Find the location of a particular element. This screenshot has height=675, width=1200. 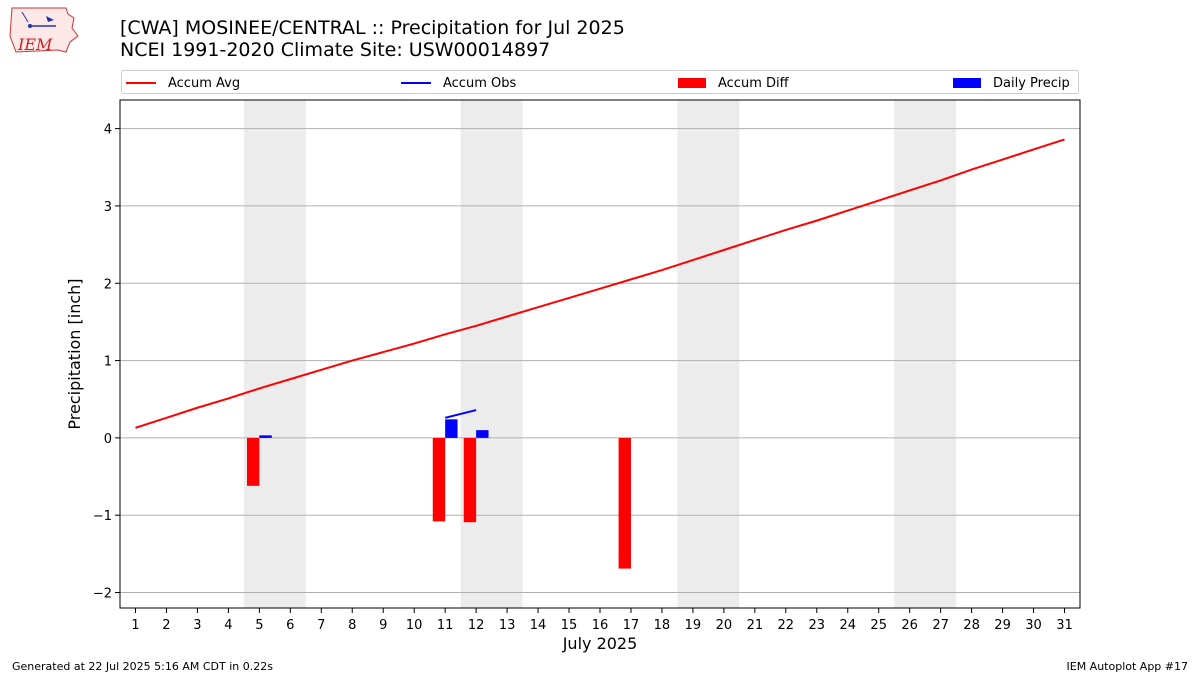

legend-item-accum-obs: Accum Obs is located at coordinates (458, 83).